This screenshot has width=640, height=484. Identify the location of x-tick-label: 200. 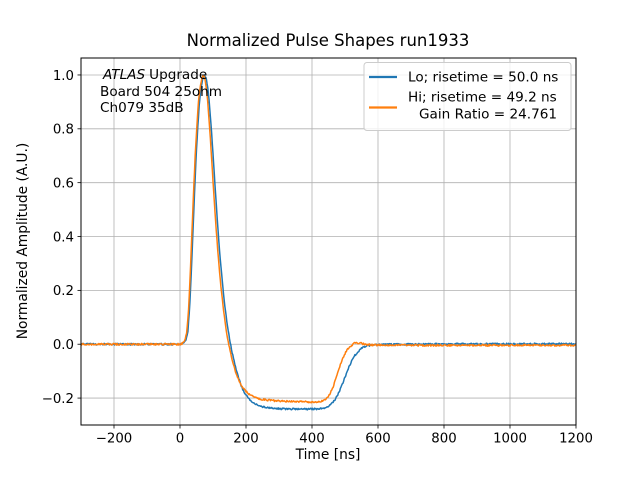
(245, 439).